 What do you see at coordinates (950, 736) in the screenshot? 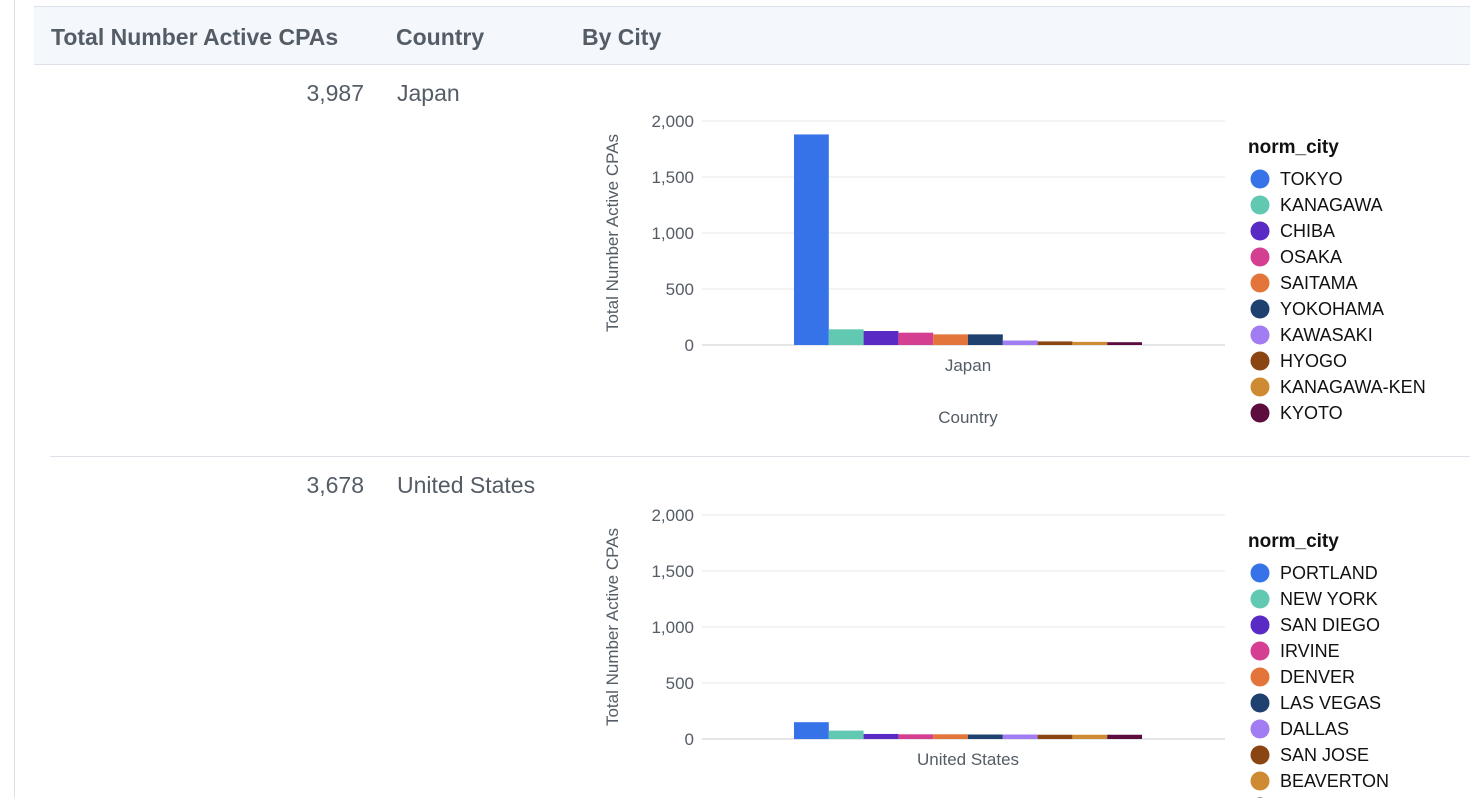
I see `bar-denver` at bounding box center [950, 736].